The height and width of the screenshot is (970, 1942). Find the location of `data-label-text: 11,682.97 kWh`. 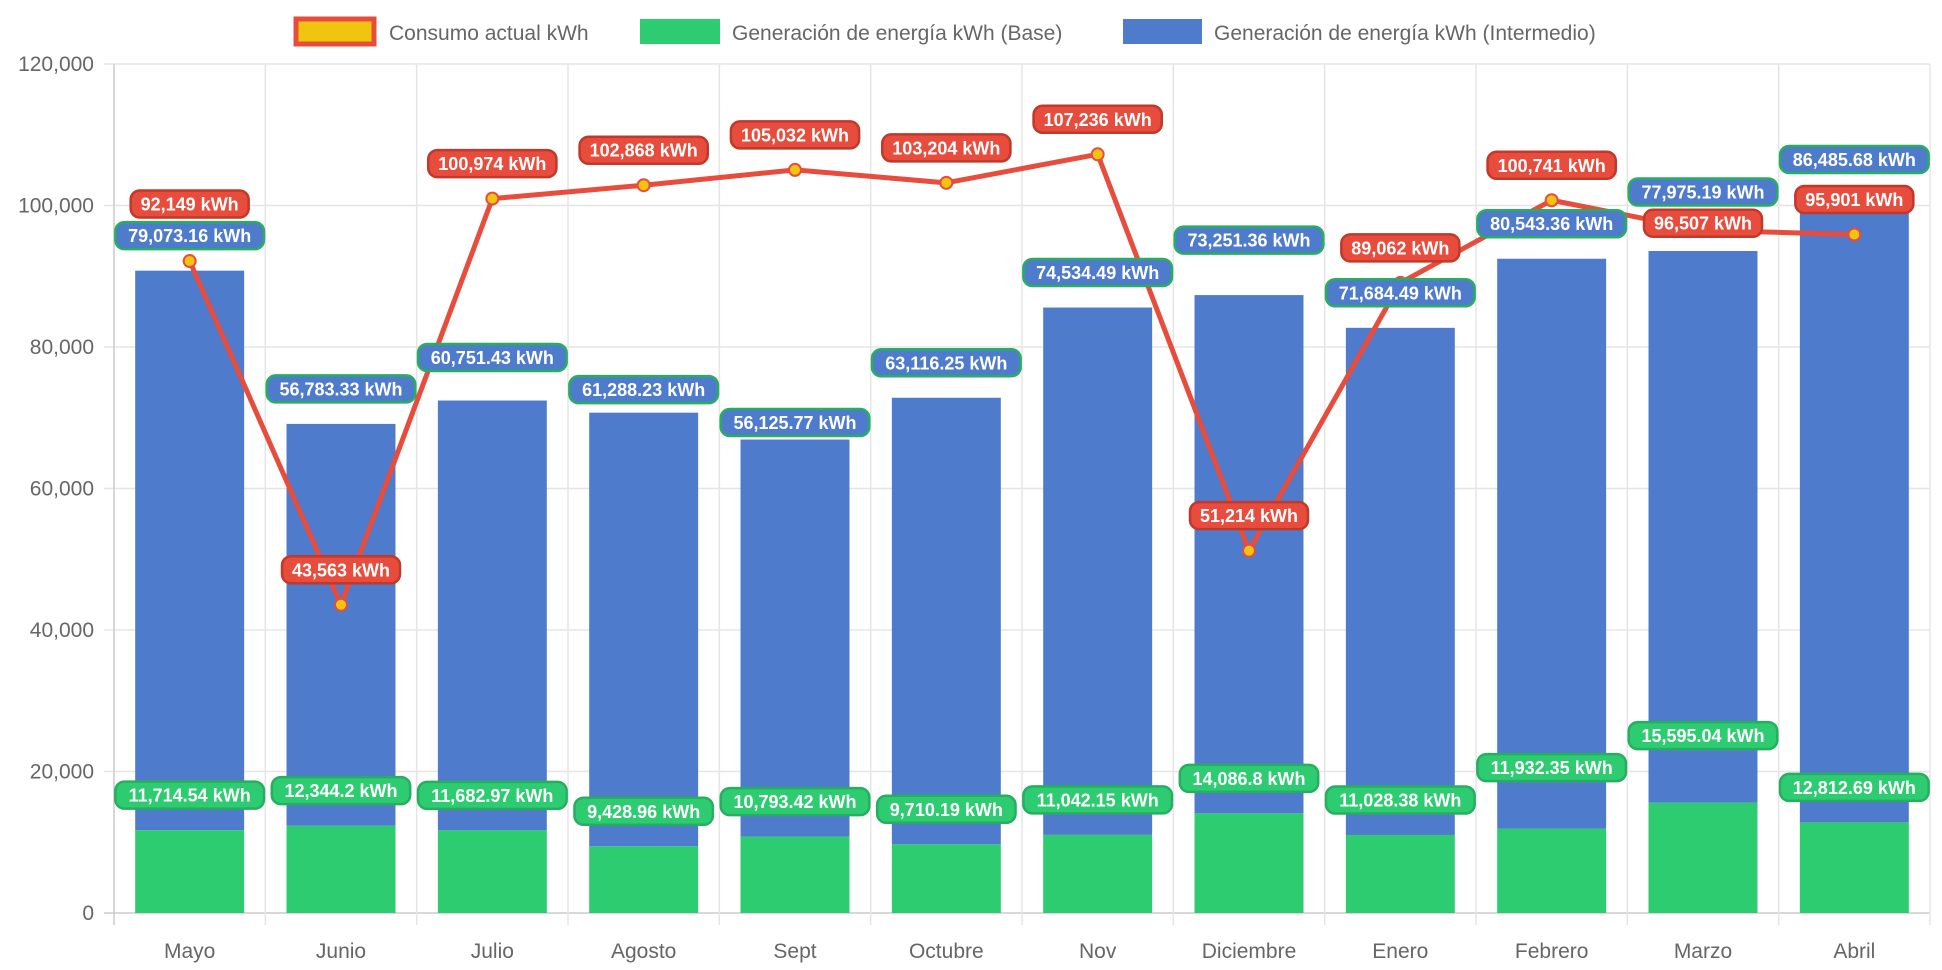

data-label-text: 11,682.97 kWh is located at coordinates (492, 796).